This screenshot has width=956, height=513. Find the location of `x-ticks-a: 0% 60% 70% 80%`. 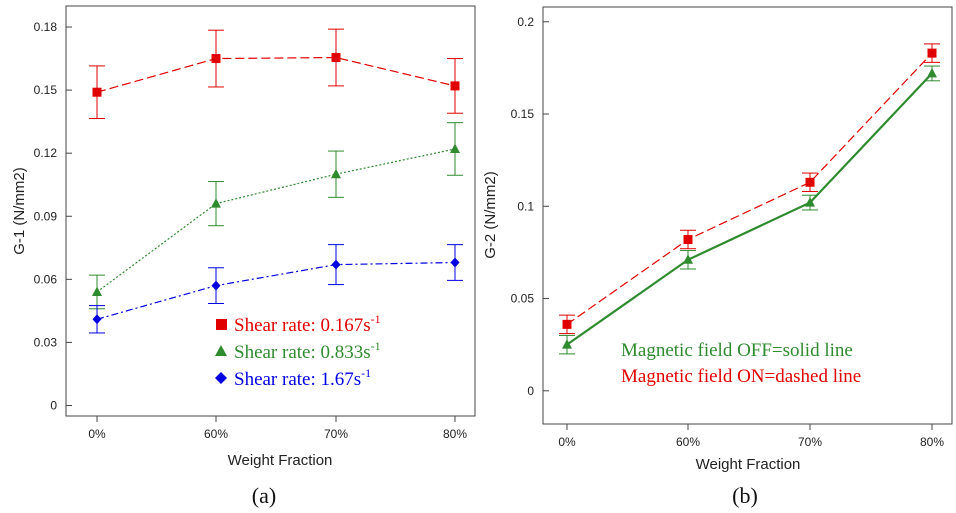

x-ticks-a: 0% 60% 70% 80% is located at coordinates (277, 428).